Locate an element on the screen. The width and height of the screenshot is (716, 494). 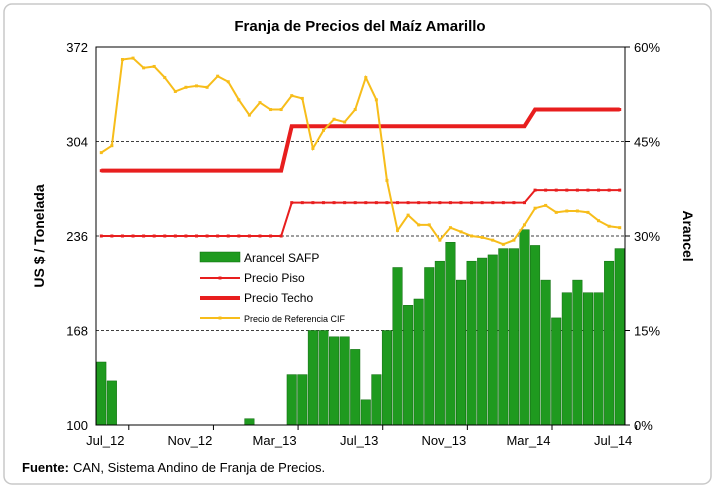
y-tick-label: 304 is located at coordinates (77, 142).